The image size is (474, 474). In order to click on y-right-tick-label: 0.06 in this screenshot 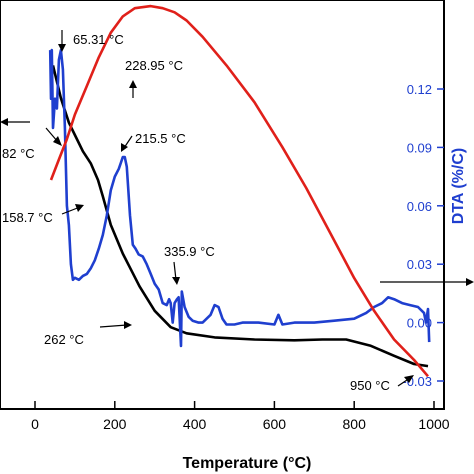, I will do `click(419, 206)`.